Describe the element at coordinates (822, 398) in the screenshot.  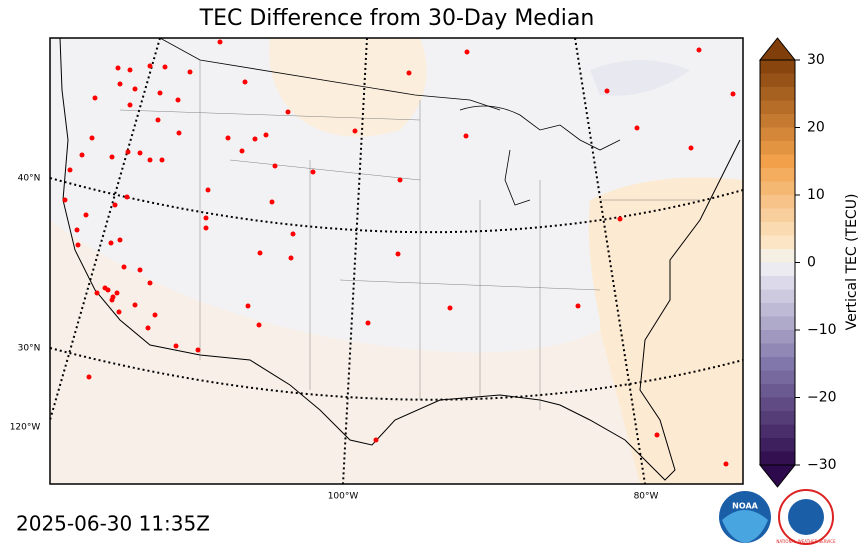
I see `colorbar-tick-label: −20` at that location.